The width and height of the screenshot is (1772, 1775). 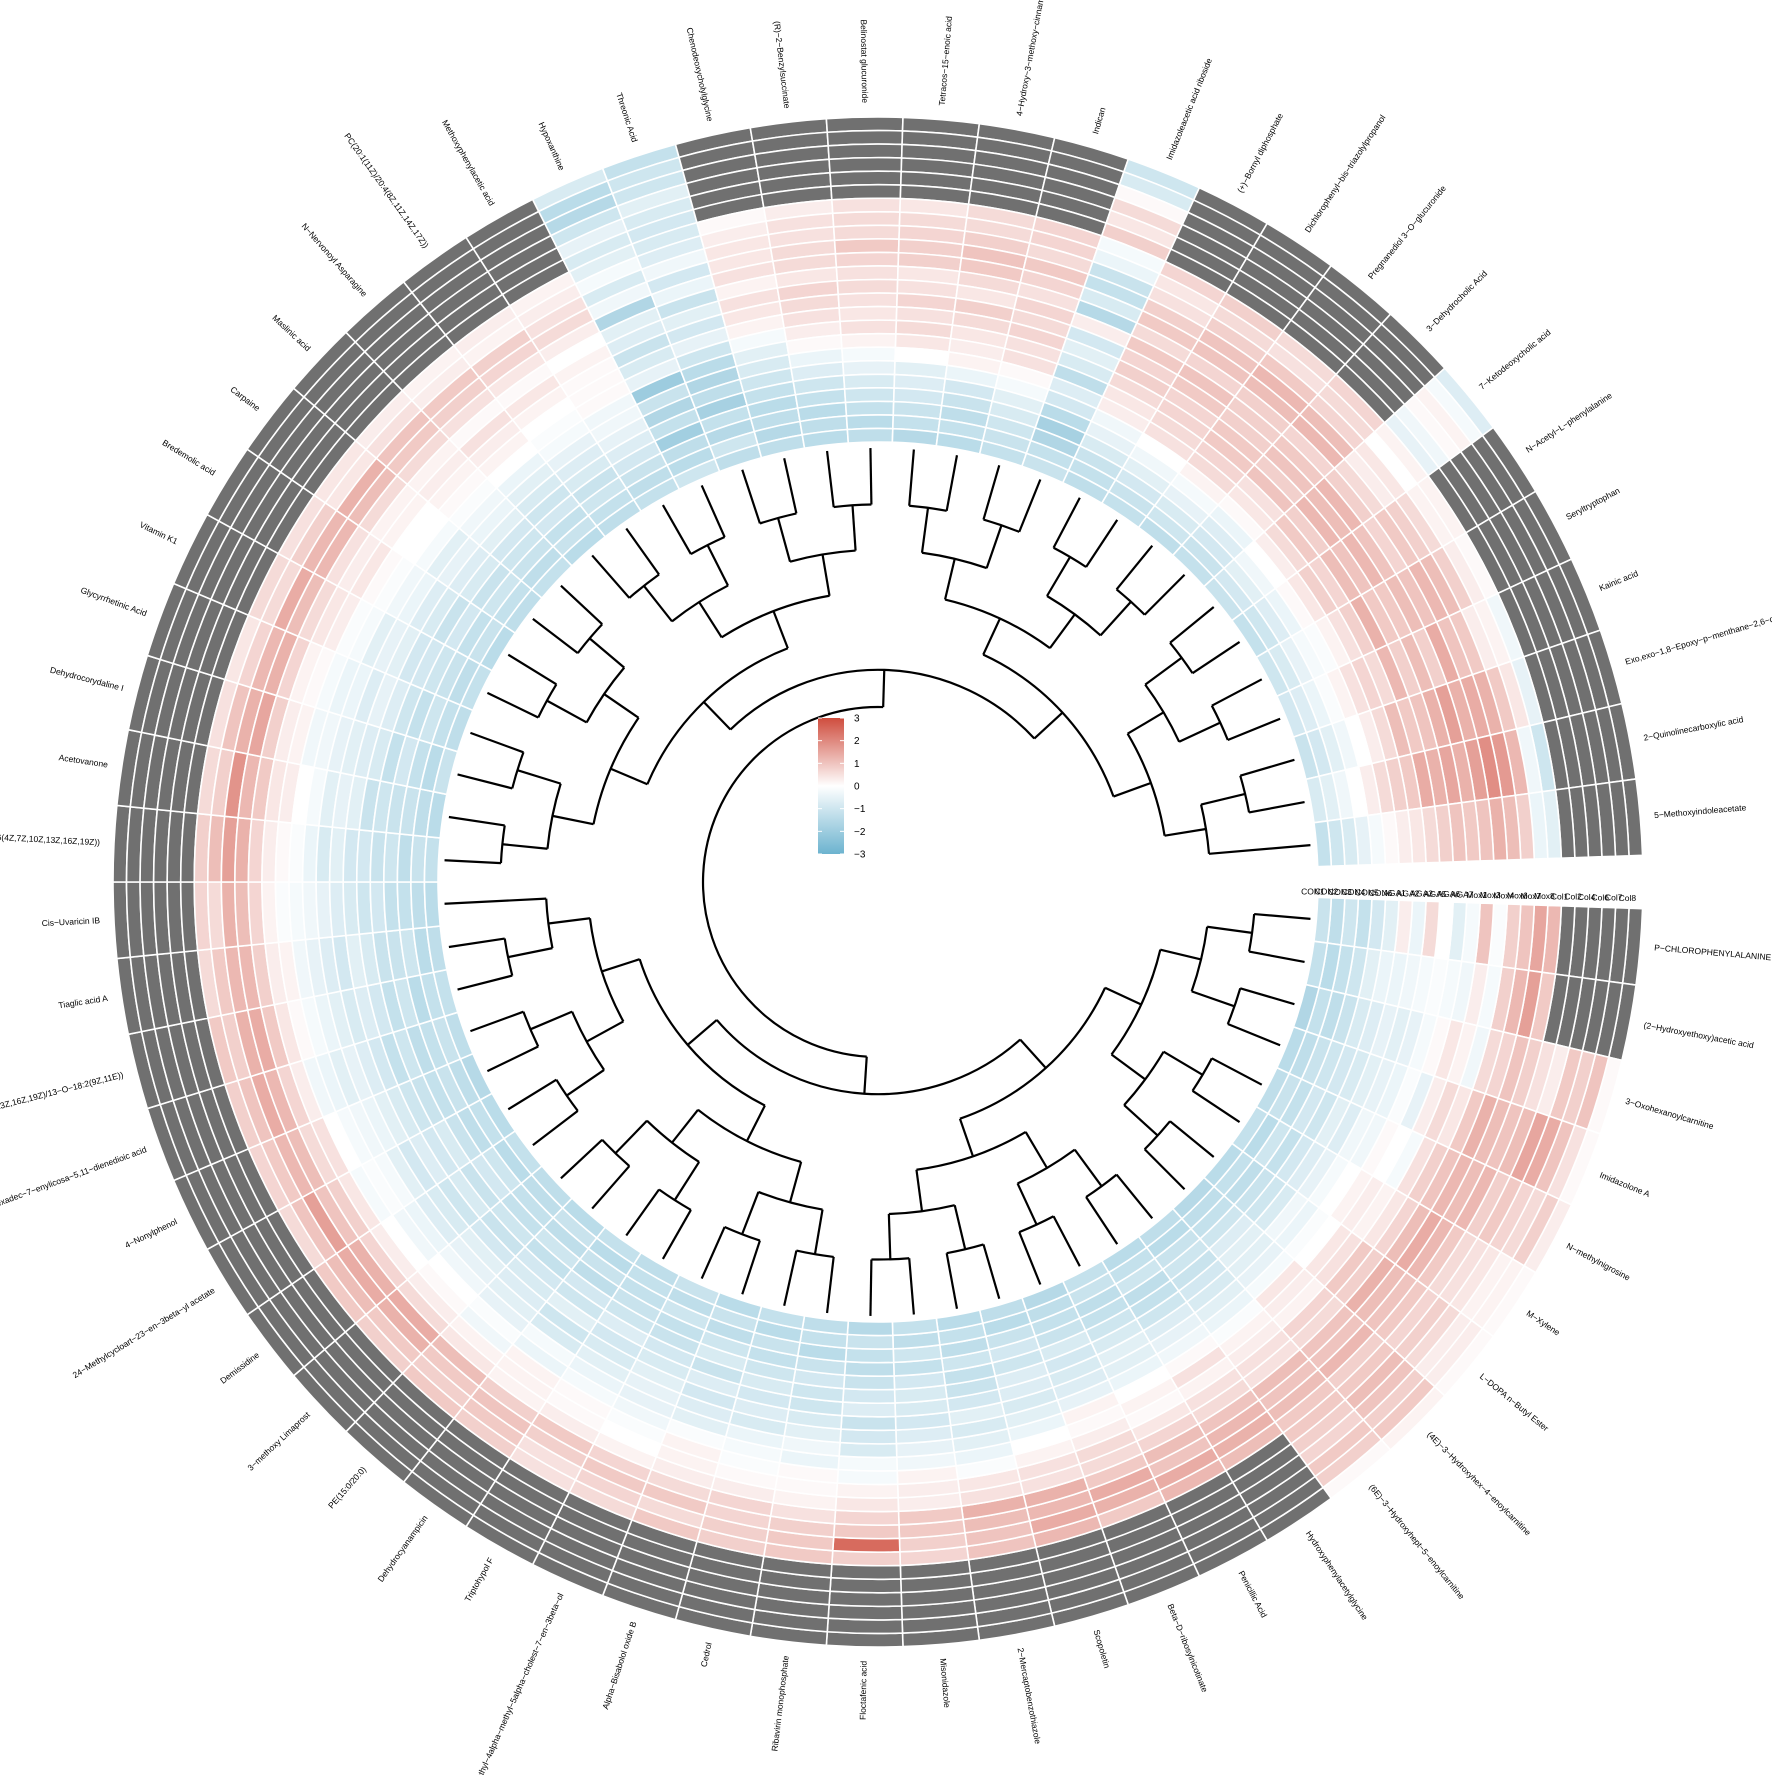 I want to click on column-label: Vitamin K1, so click(x=158, y=532).